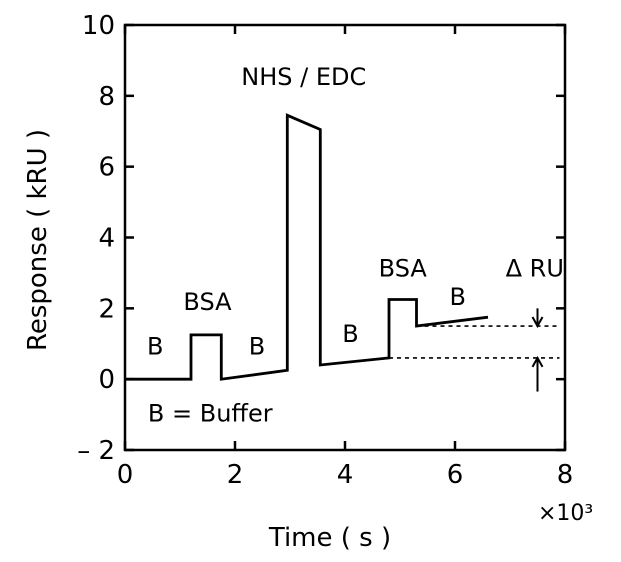  I want to click on annotation-label: Δ RU, so click(535, 268).